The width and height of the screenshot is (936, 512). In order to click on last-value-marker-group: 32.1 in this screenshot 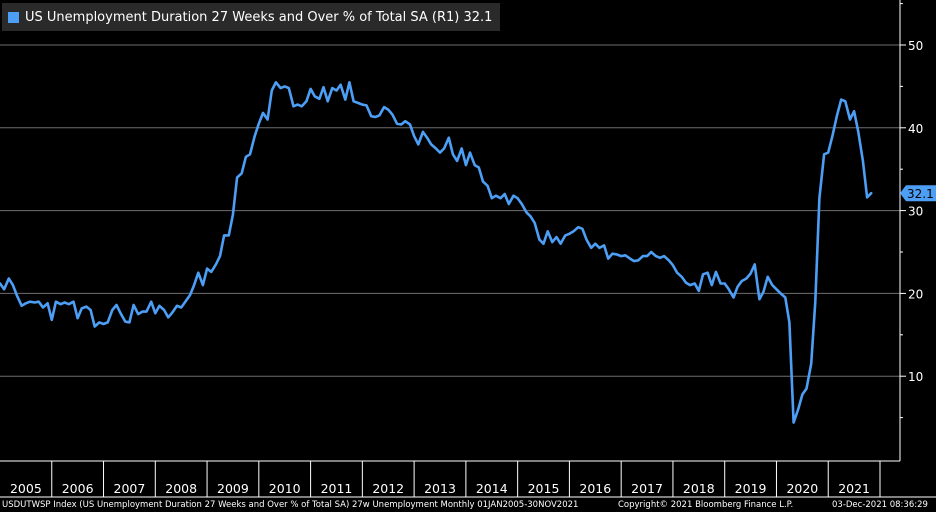, I will do `click(918, 193)`.